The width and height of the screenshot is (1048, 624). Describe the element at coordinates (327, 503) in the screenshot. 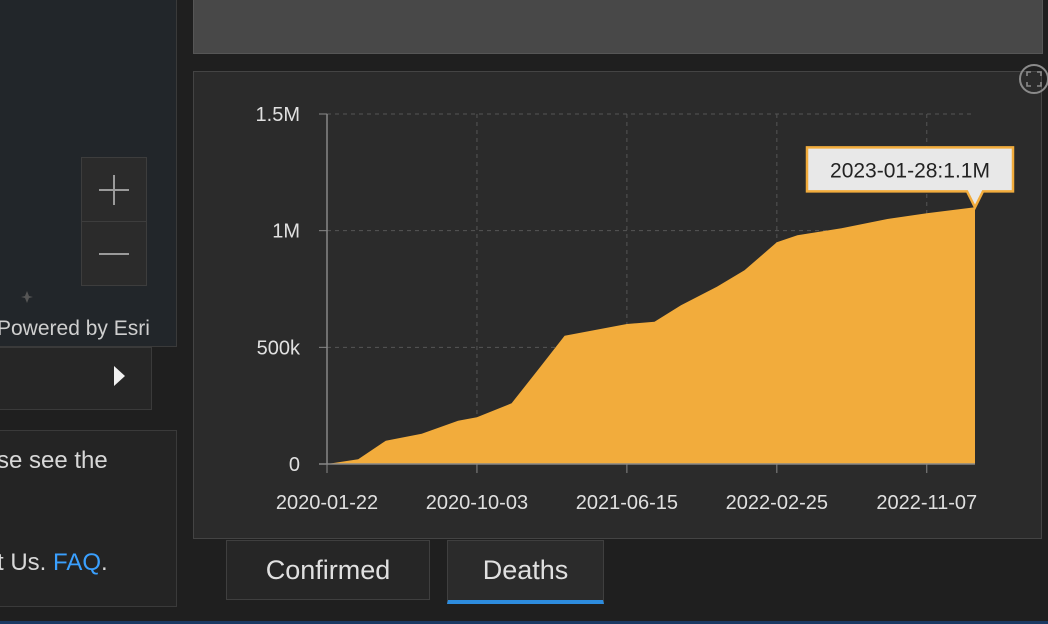

I see `x-tick-label: 2020-01-22` at that location.